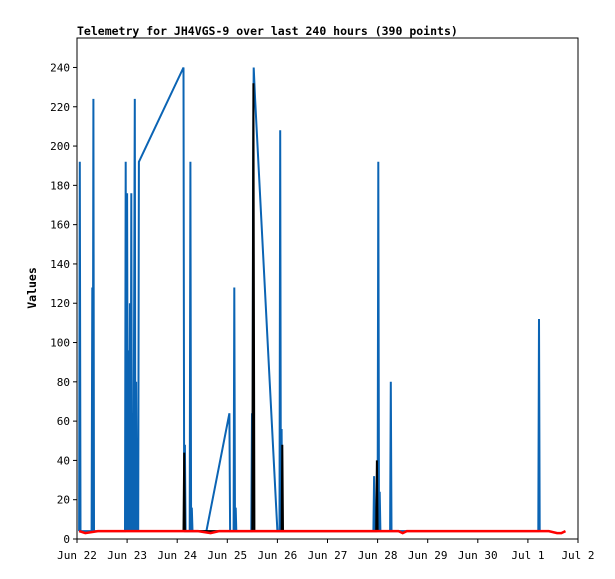  I want to click on y-tick-label: 40, so click(63, 460).